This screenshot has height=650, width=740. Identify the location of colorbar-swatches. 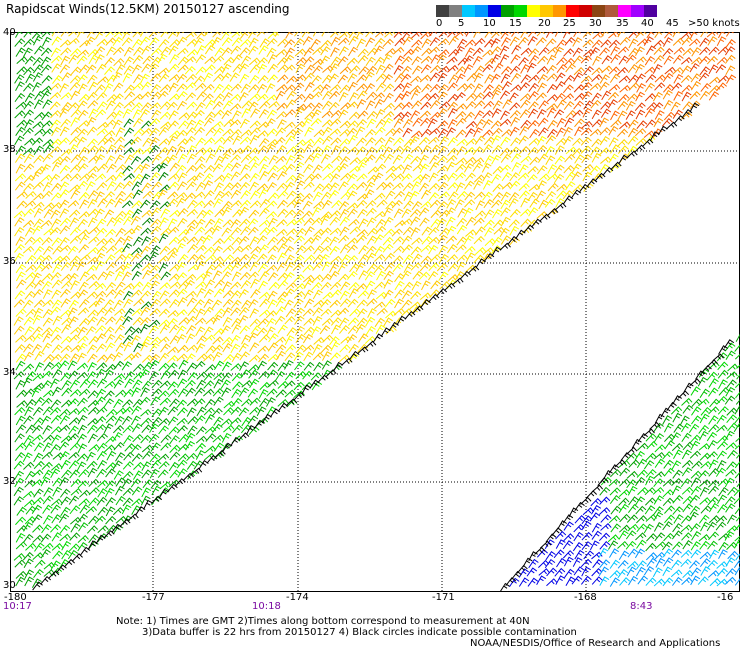
(586, 11).